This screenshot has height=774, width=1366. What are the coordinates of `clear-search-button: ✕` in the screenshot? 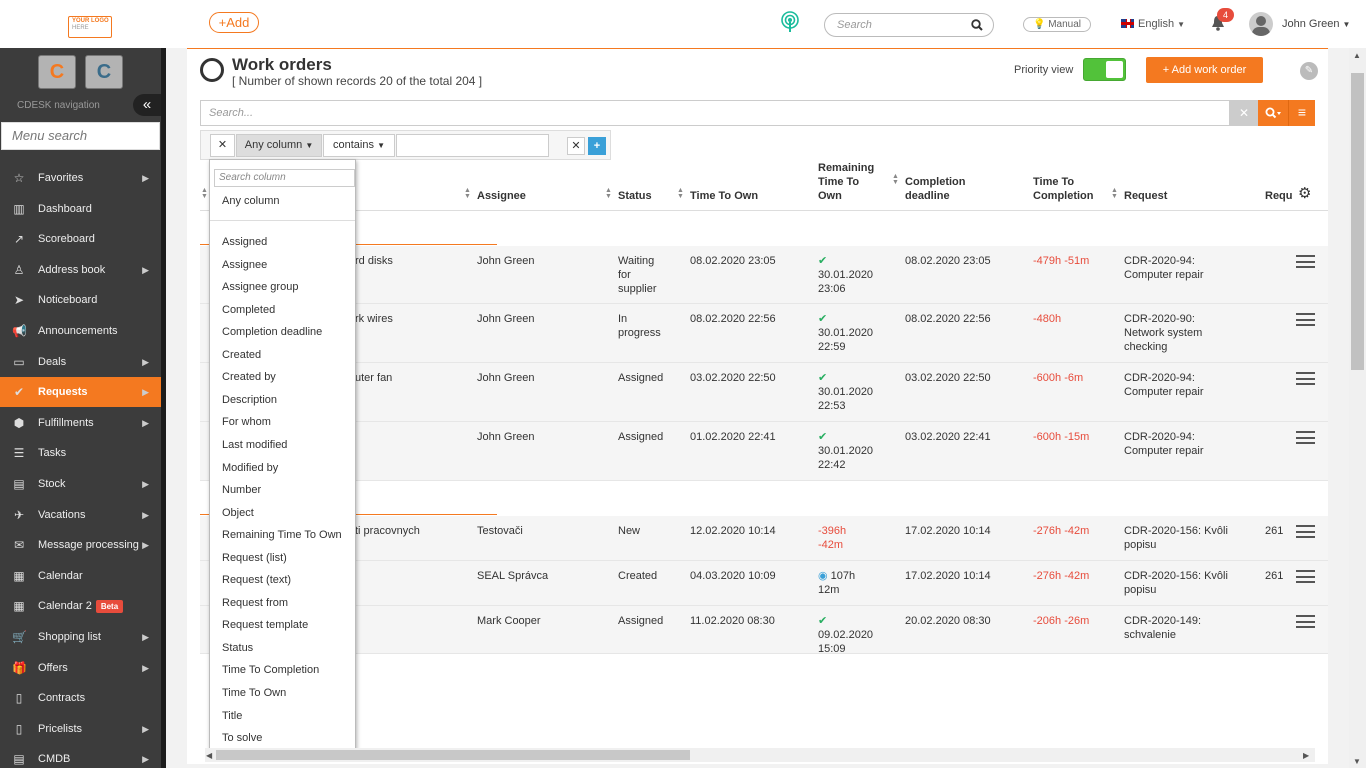 It's located at (1244, 113).